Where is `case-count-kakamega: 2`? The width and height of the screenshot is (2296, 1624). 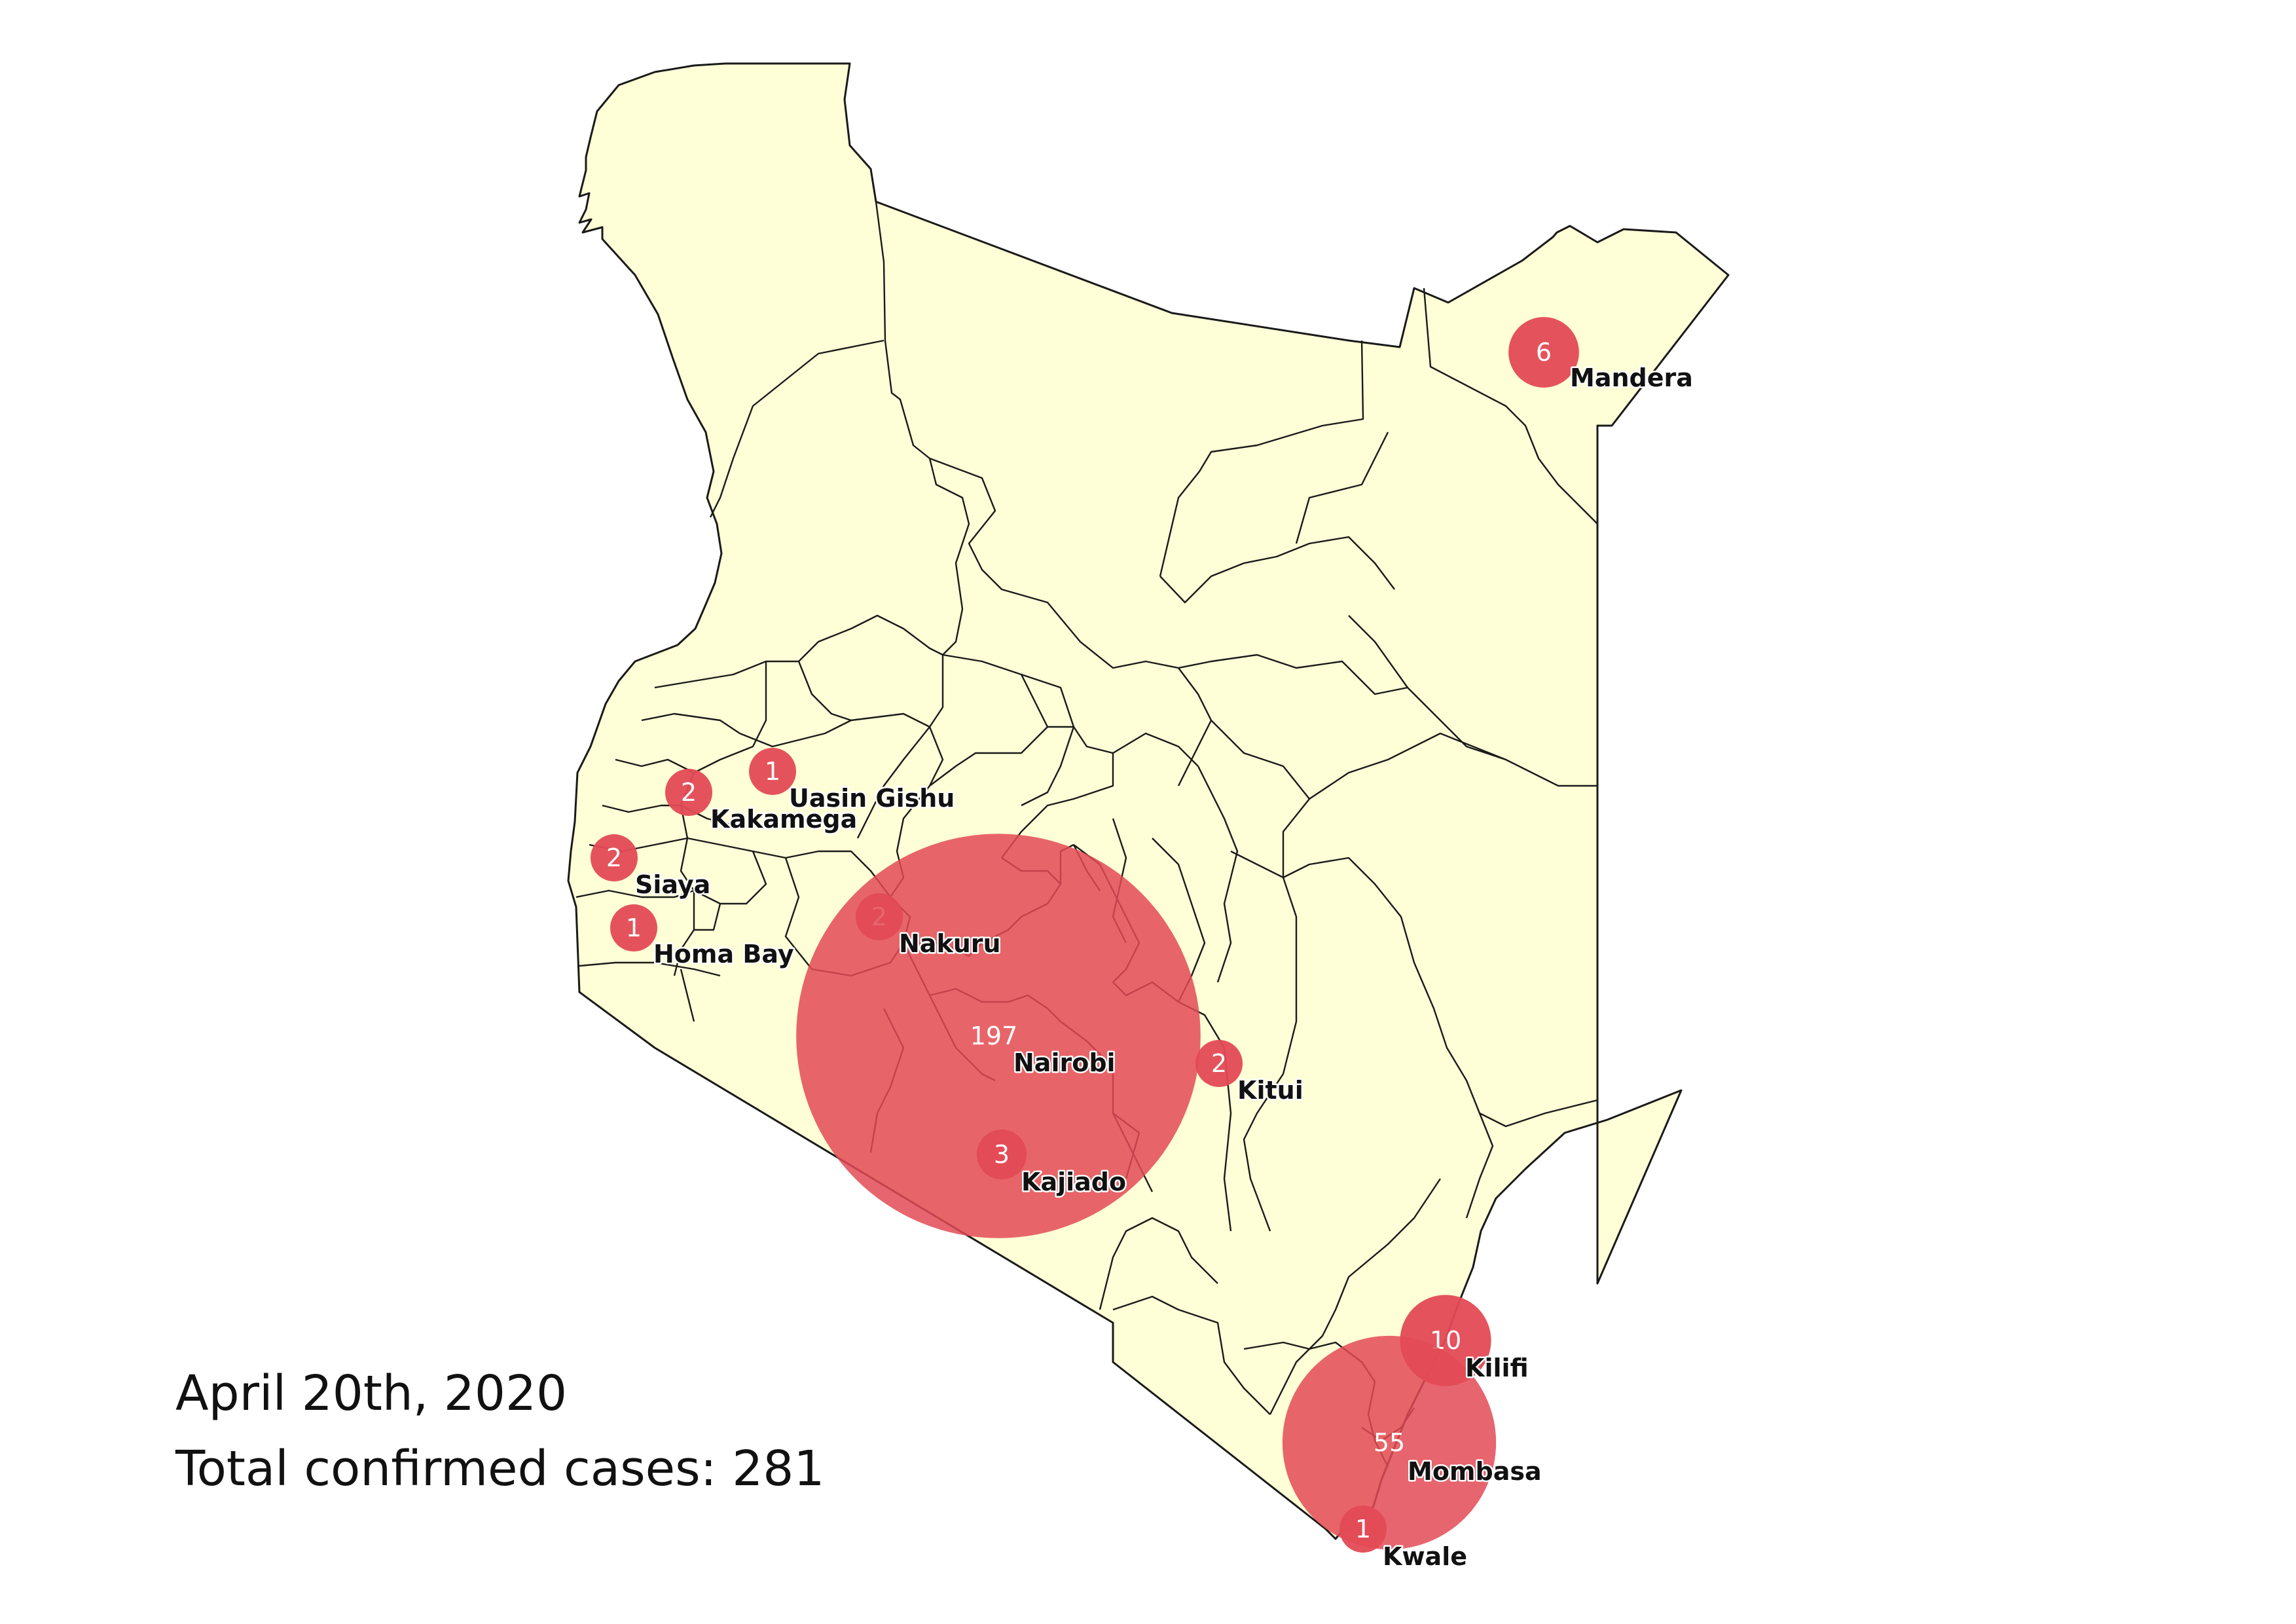 case-count-kakamega: 2 is located at coordinates (689, 792).